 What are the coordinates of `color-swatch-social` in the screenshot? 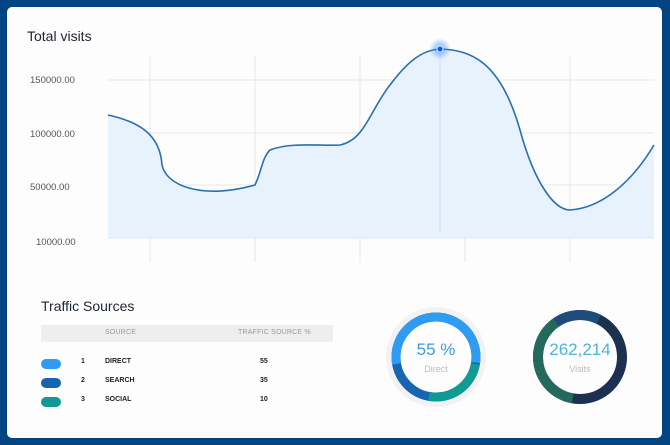 It's located at (51, 402).